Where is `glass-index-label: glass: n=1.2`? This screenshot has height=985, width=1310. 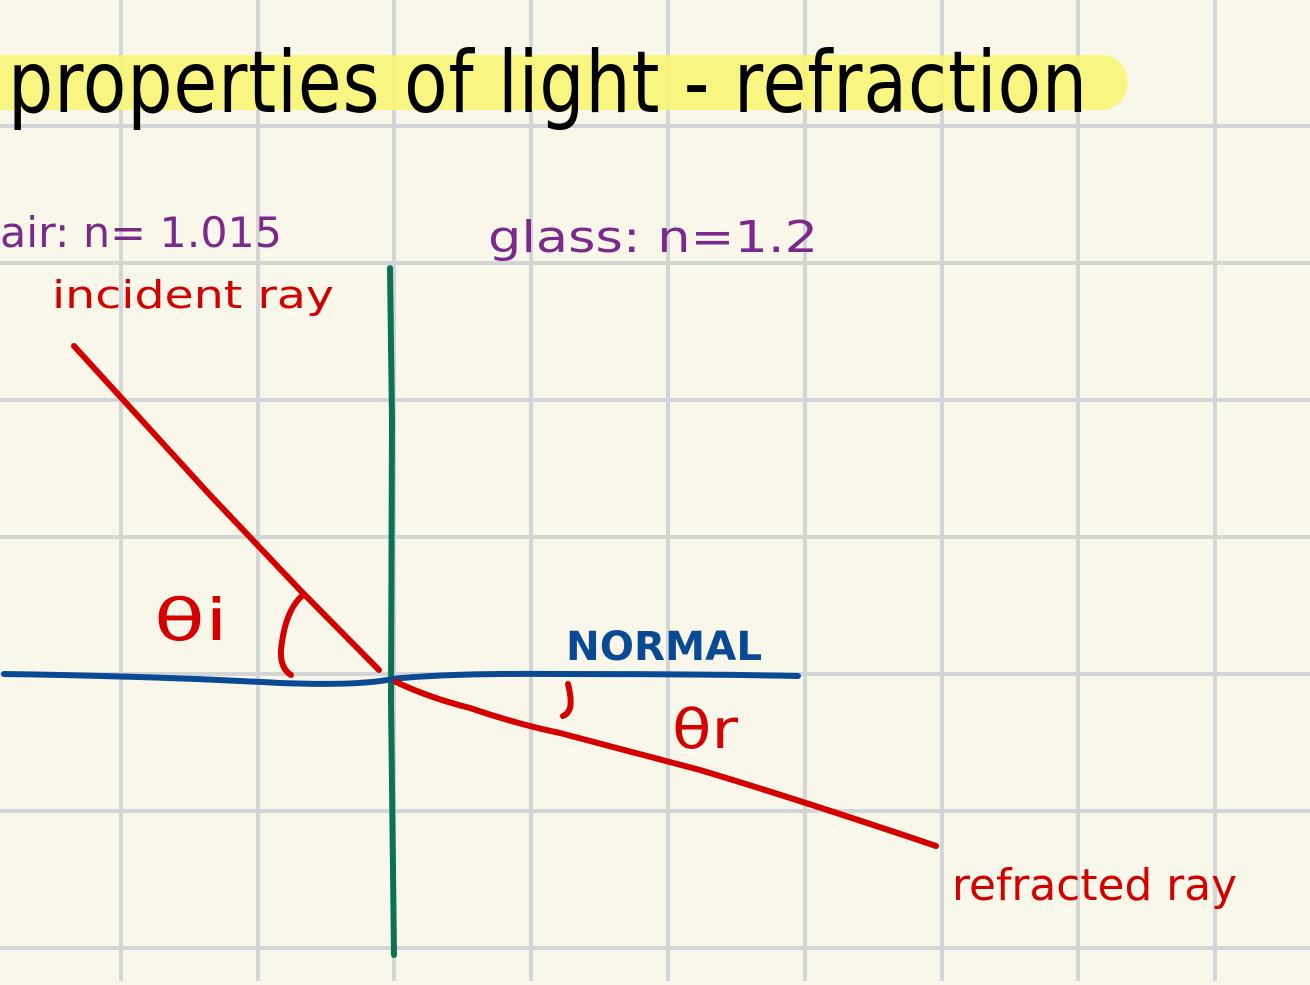 glass-index-label: glass: n=1.2 is located at coordinates (653, 237).